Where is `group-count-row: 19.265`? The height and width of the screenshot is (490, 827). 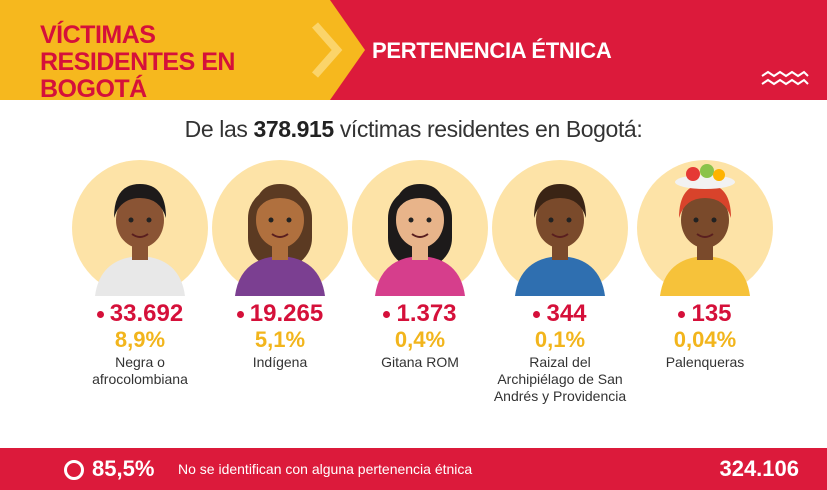 group-count-row: 19.265 is located at coordinates (280, 314).